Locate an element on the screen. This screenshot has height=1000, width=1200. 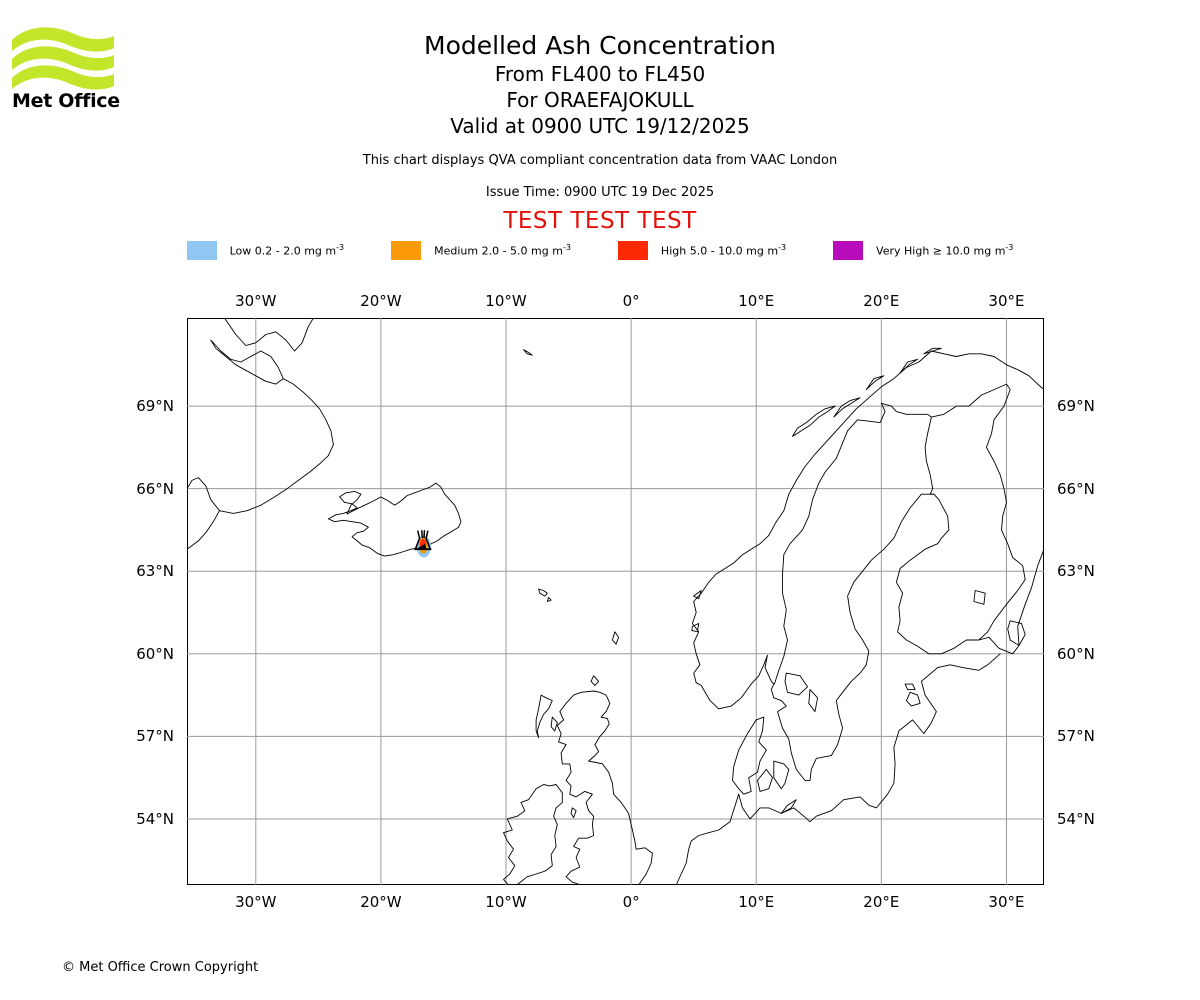
issue-time: Issue Time: 0900 UTC 19 Dec 2025 is located at coordinates (600, 192).